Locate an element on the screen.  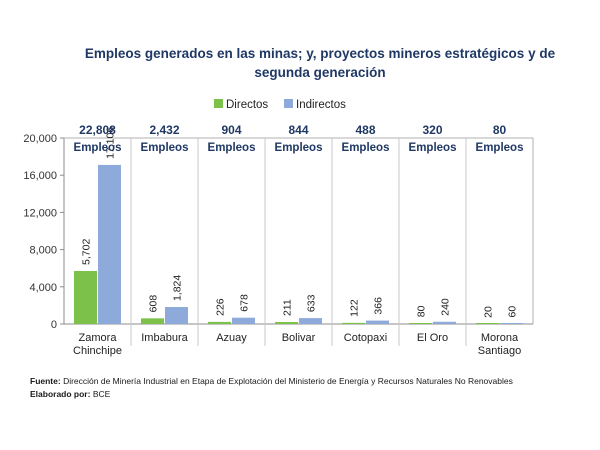
legend-swatch-directos is located at coordinates (218, 103).